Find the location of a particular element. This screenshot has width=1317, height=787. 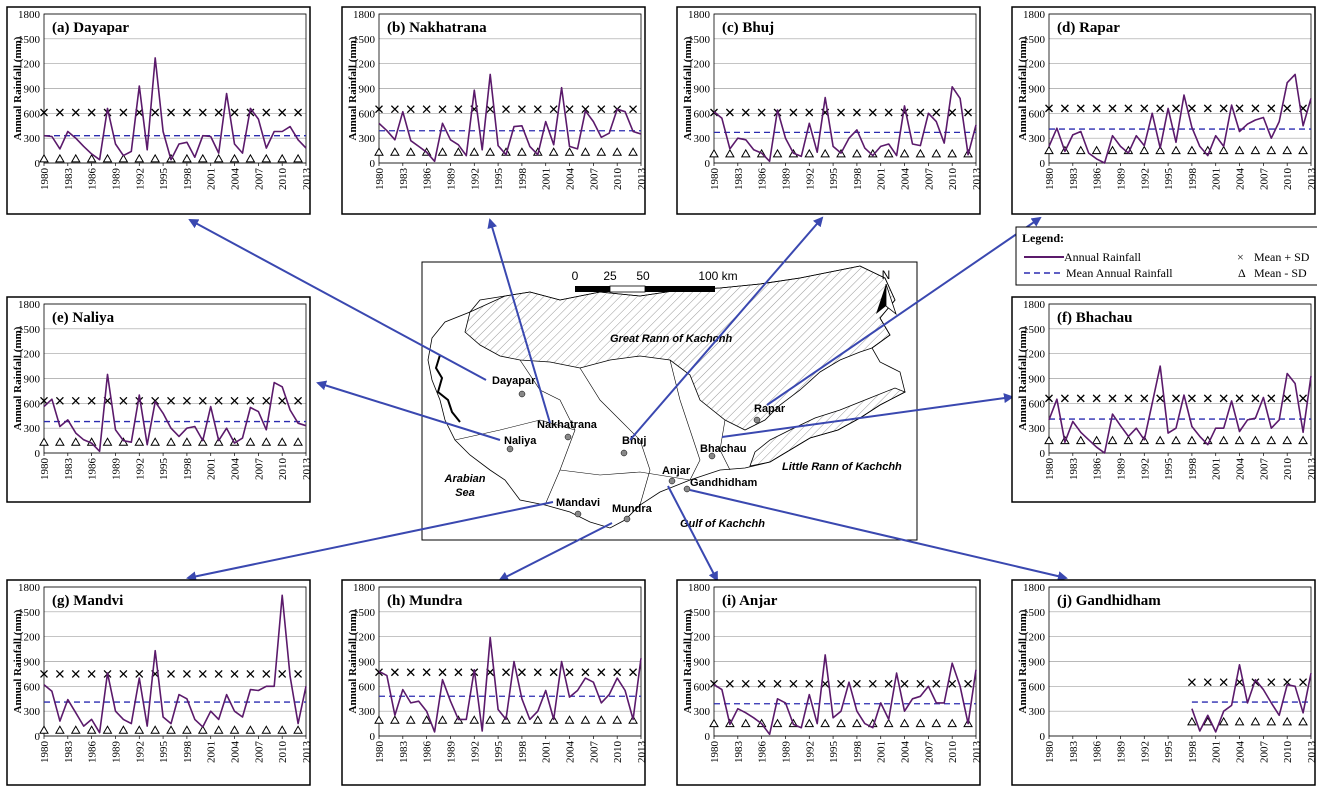

panel-title: (c) Bhuj is located at coordinates (748, 28).